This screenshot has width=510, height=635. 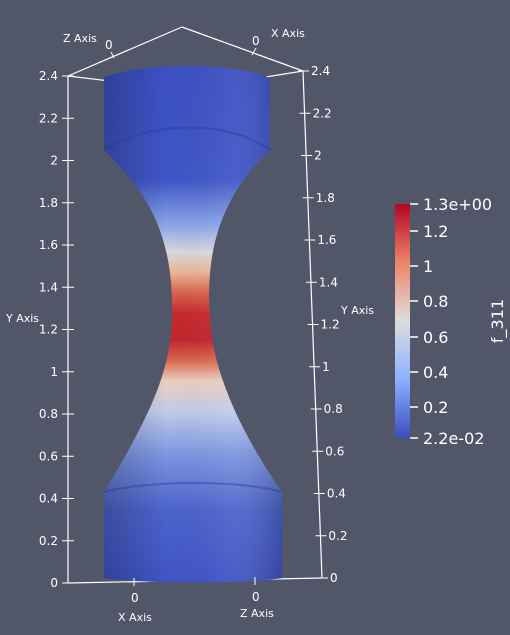 I want to click on left-tick-label: 2.2, so click(x=48, y=118).